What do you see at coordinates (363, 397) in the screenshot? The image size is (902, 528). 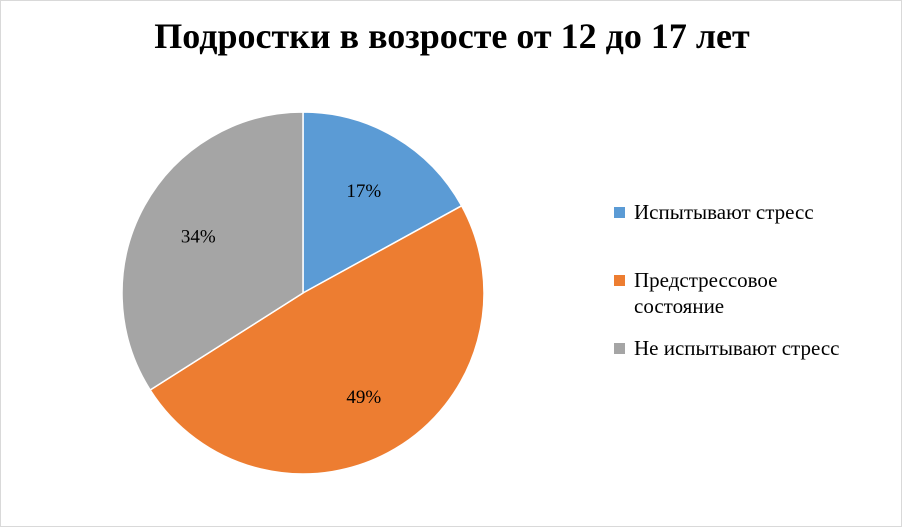 I see `data-label: 49%` at bounding box center [363, 397].